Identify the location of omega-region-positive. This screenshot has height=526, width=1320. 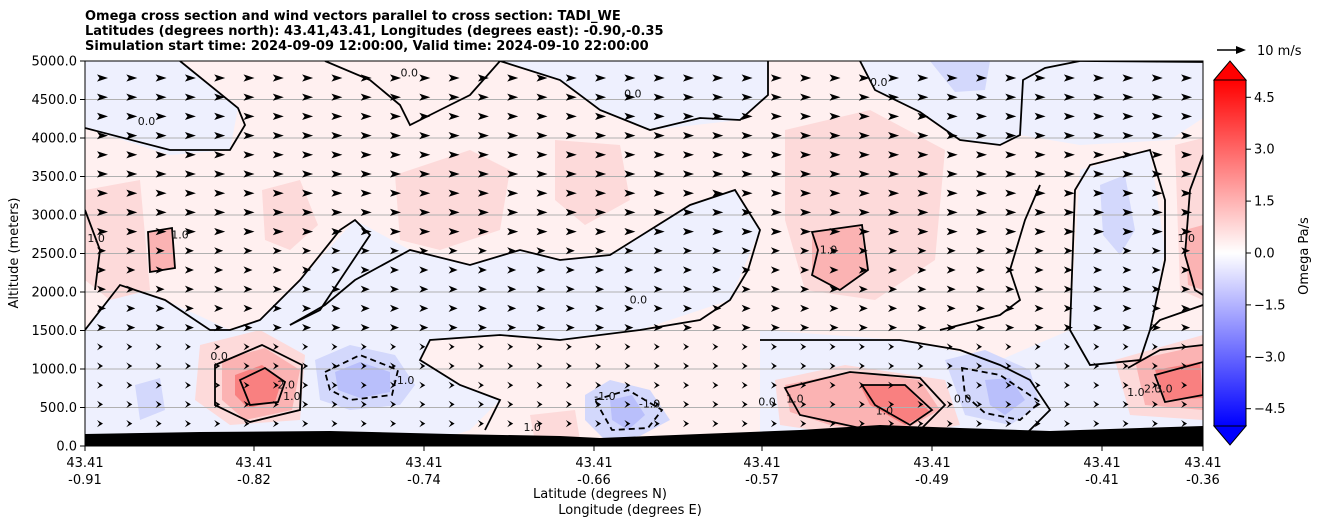
(592, 182).